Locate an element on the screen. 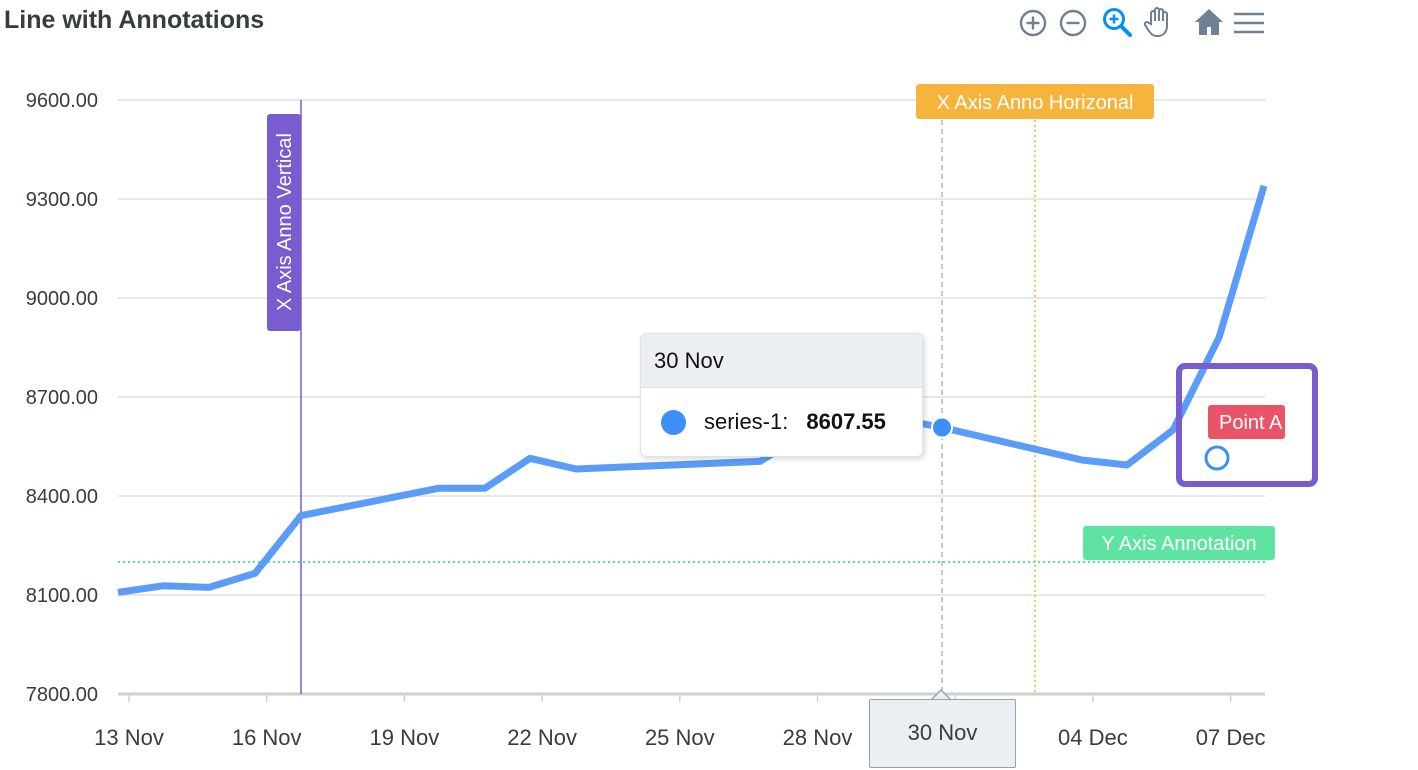 The width and height of the screenshot is (1418, 770). x-tick-label: 19 Nov is located at coordinates (405, 737).